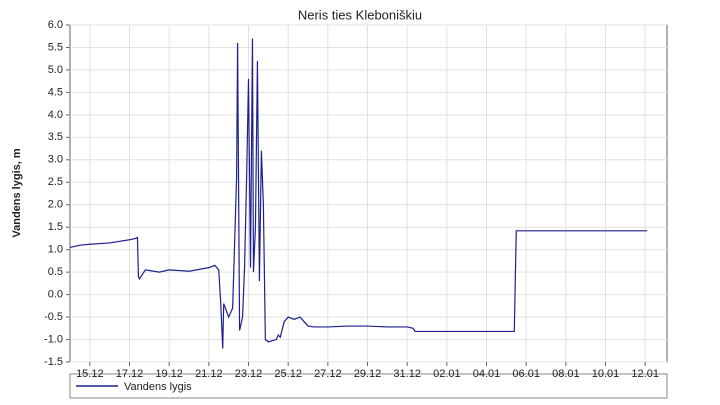 The width and height of the screenshot is (720, 405). What do you see at coordinates (55, 70) in the screenshot?
I see `y-tick-label: 5.0` at bounding box center [55, 70].